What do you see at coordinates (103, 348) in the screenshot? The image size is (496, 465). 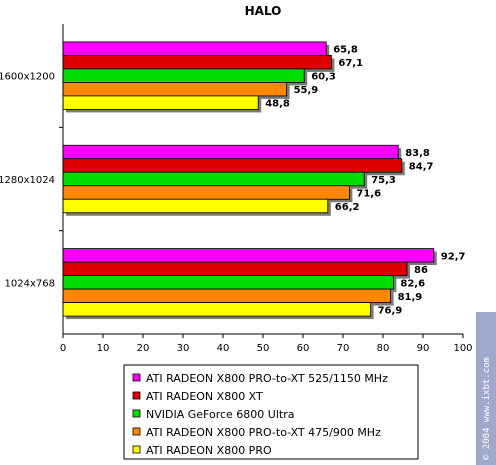 I see `x-tick-label: 10` at bounding box center [103, 348].